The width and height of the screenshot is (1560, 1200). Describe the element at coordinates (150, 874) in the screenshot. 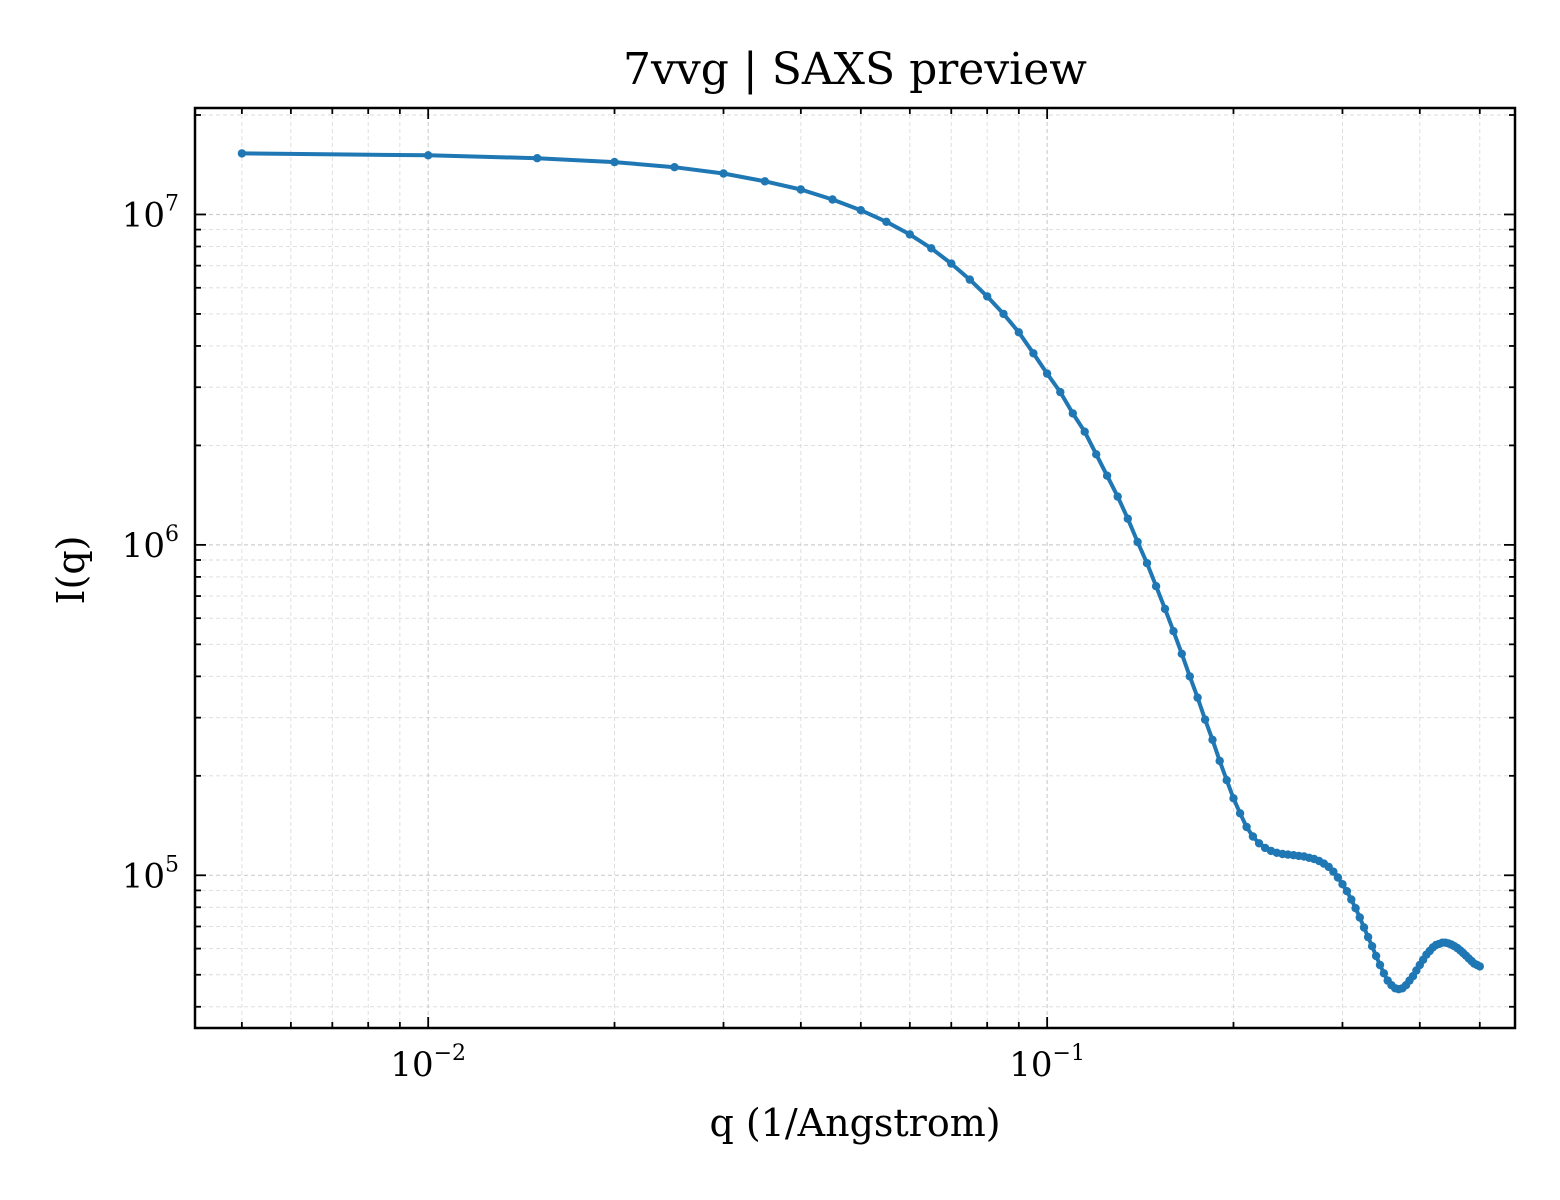

I see `y-tick-label: 10⁵` at that location.